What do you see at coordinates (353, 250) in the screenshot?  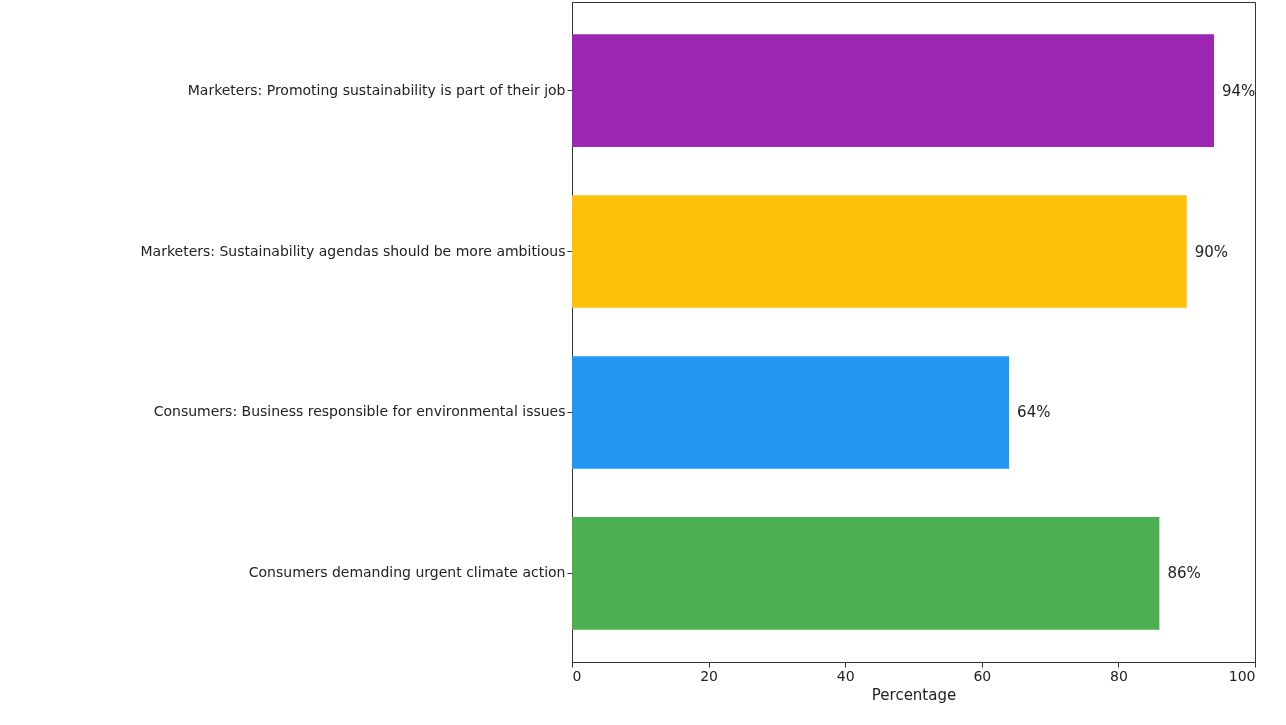 I see `y-tick-label: Marketers: Sustainability agendas should be more ambitious` at bounding box center [353, 250].